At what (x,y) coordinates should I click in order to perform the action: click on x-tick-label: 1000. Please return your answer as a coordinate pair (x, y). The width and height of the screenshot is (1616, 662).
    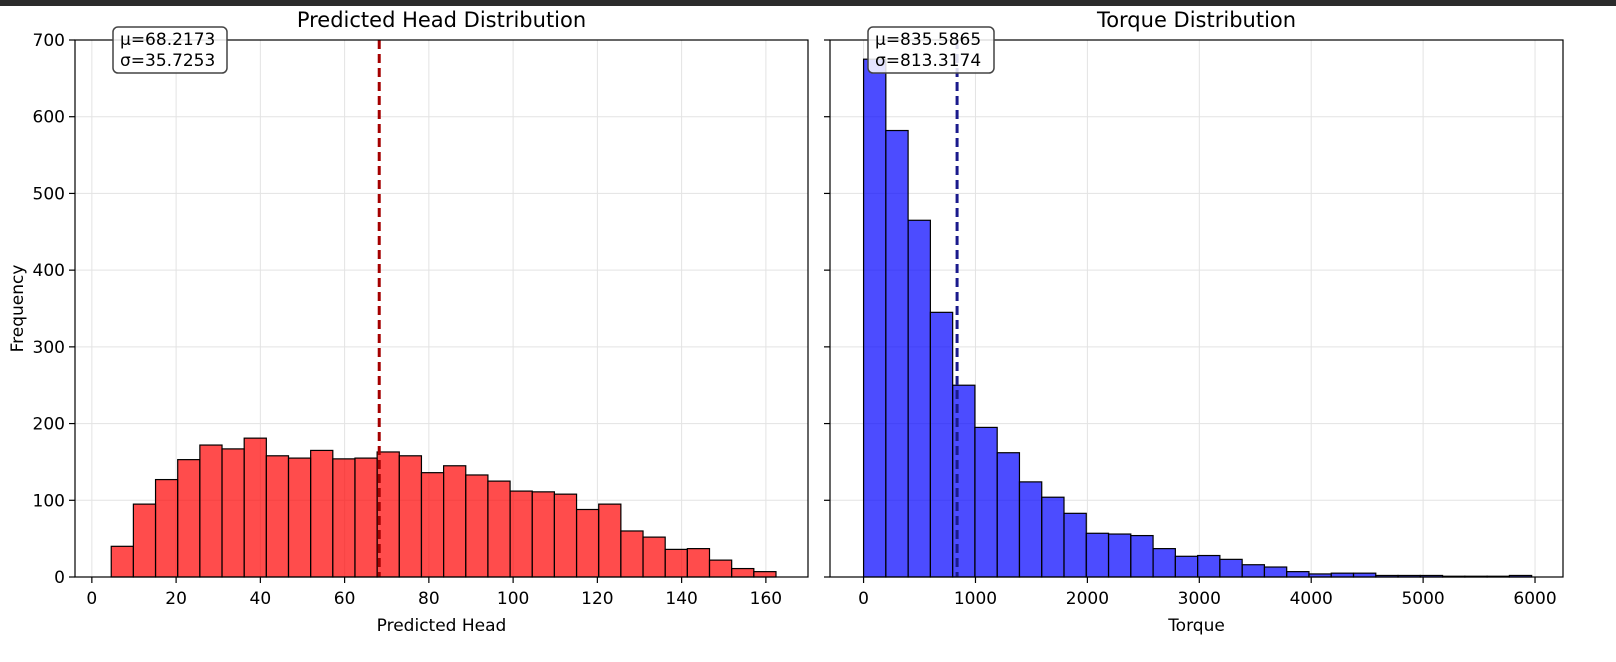
    Looking at the image, I should click on (975, 599).